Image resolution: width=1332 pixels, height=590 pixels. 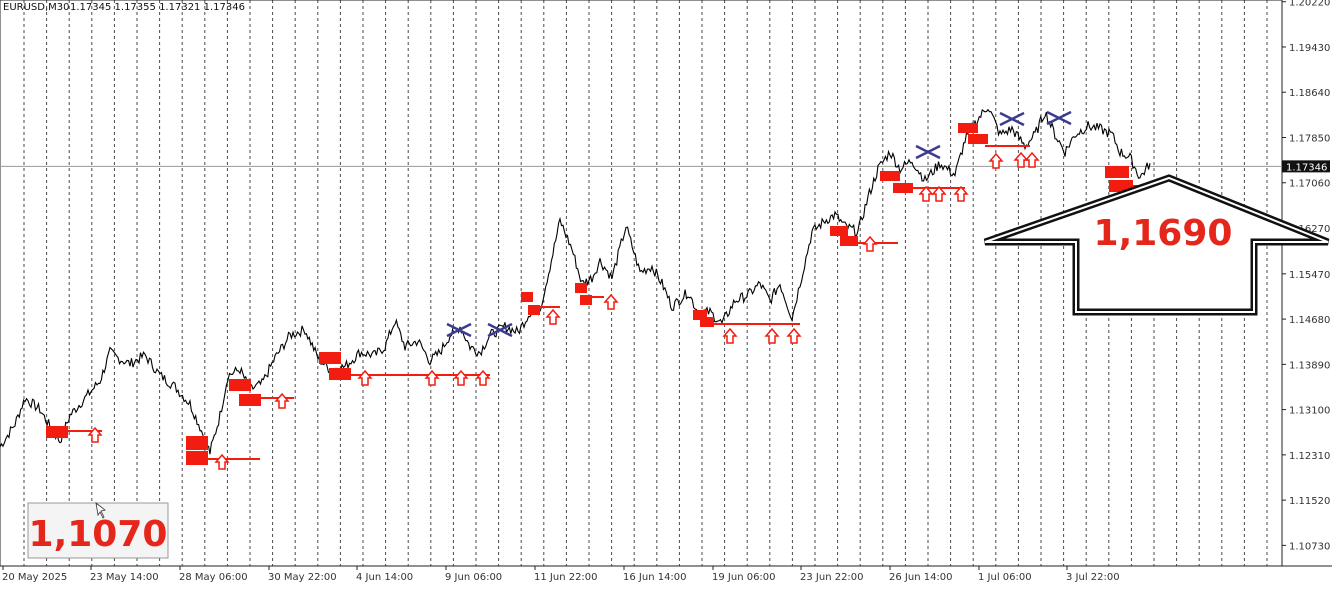 What do you see at coordinates (1005, 577) in the screenshot?
I see `x-tick-label: 1 Jul 06:00` at bounding box center [1005, 577].